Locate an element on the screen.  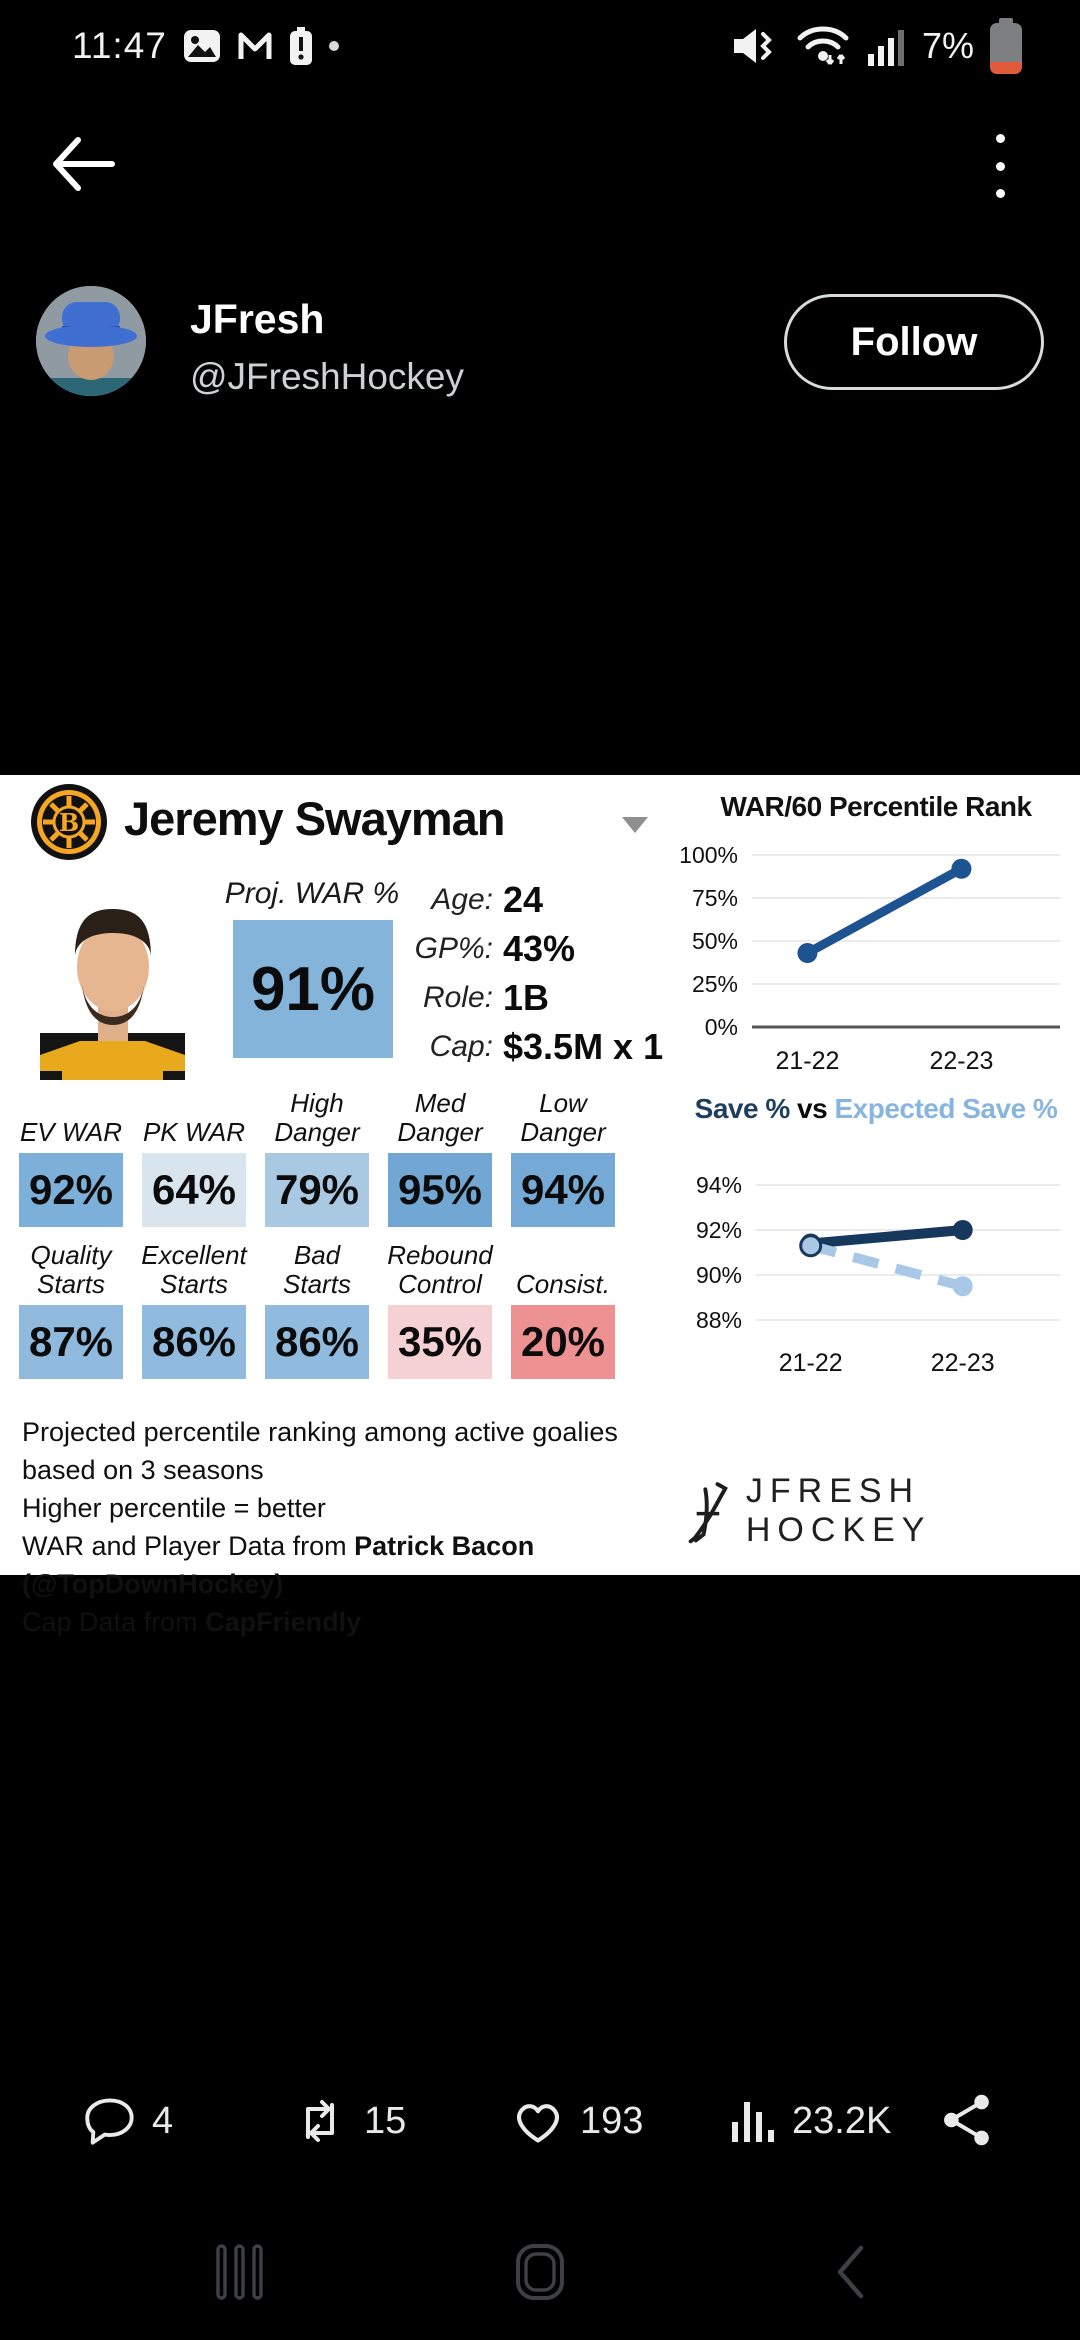
like-count: 193 is located at coordinates (612, 2120).